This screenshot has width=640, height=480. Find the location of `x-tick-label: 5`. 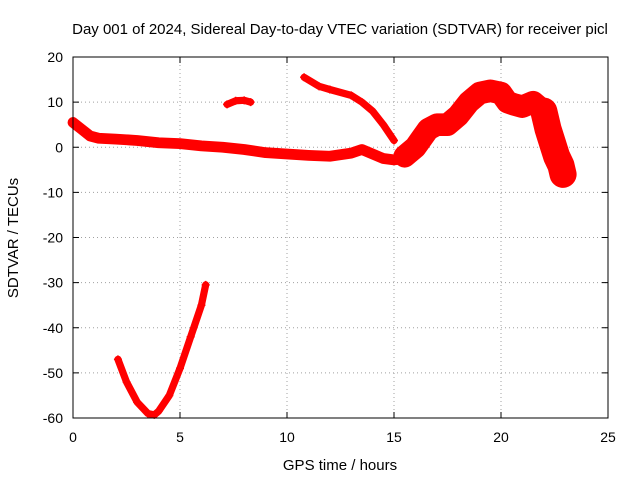

x-tick-label: 5 is located at coordinates (180, 437).